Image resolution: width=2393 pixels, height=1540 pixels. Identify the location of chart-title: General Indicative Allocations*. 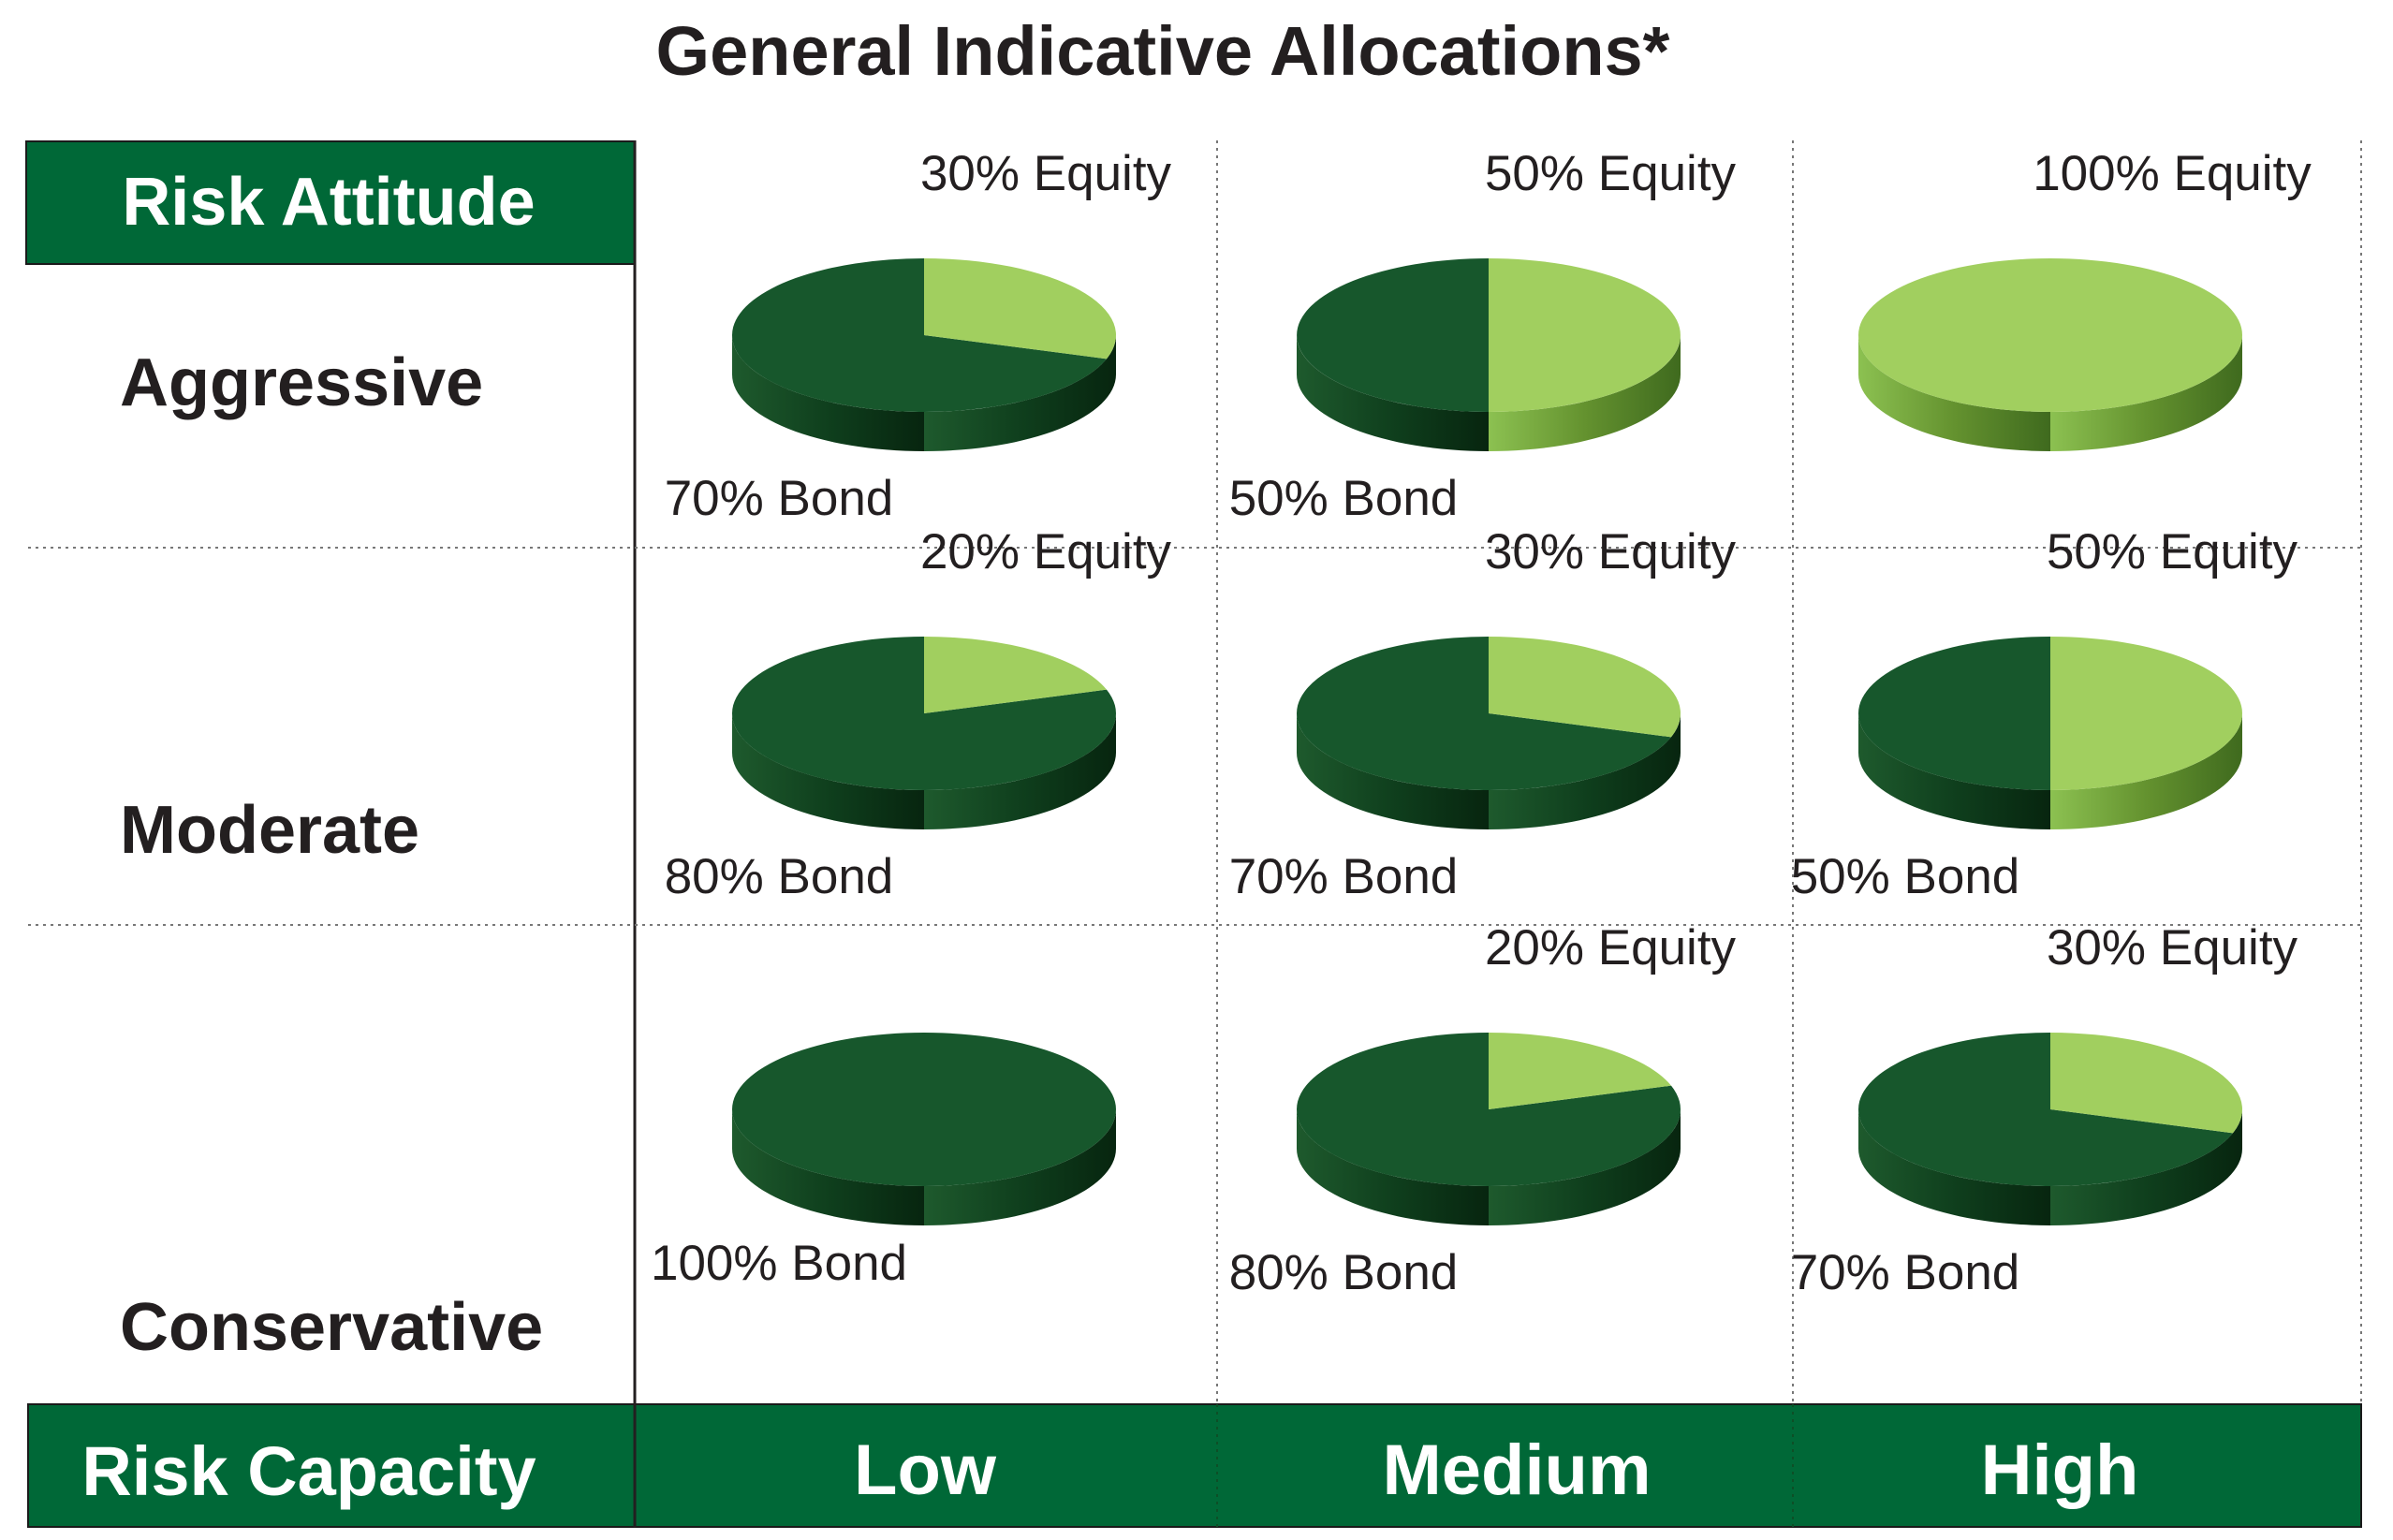
(1163, 51).